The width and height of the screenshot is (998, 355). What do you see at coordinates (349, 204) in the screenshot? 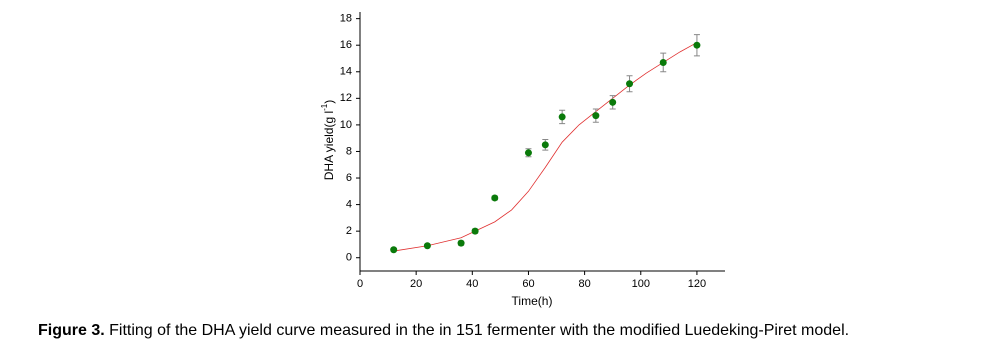
I see `y-tick-label: 4` at bounding box center [349, 204].